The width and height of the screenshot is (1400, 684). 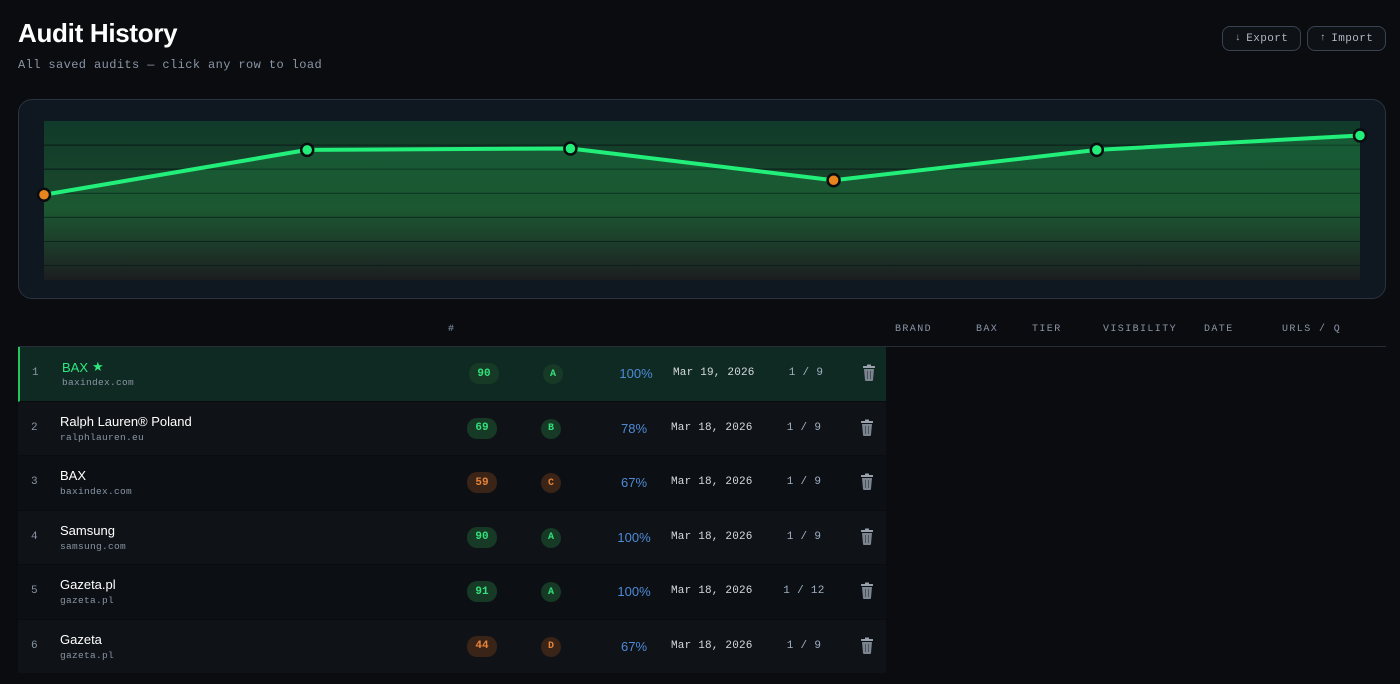 I want to click on row-brand: BAX, so click(x=73, y=475).